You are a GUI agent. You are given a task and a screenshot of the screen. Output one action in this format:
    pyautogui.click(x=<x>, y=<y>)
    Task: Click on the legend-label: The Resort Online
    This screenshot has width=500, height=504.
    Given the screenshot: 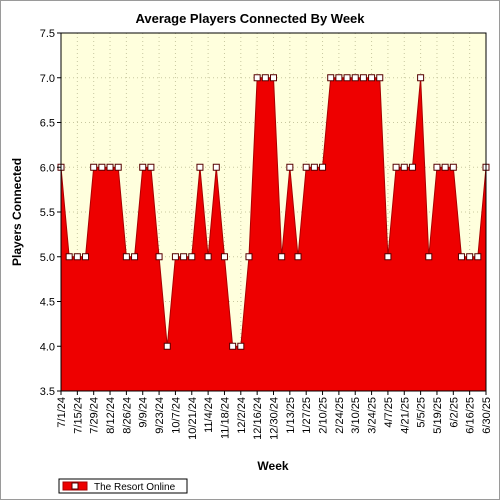 What is the action you would take?
    pyautogui.click(x=135, y=487)
    